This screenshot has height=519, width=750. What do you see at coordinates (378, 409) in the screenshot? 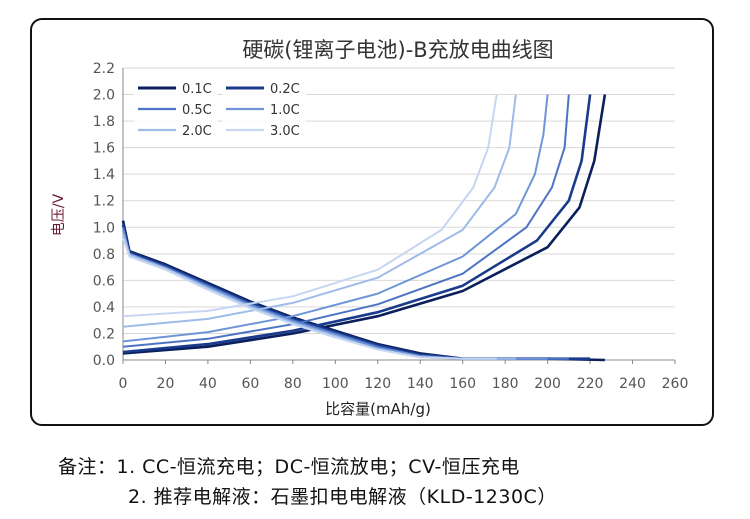
I see `x-axis-label: 比容量(mAh/g)` at bounding box center [378, 409].